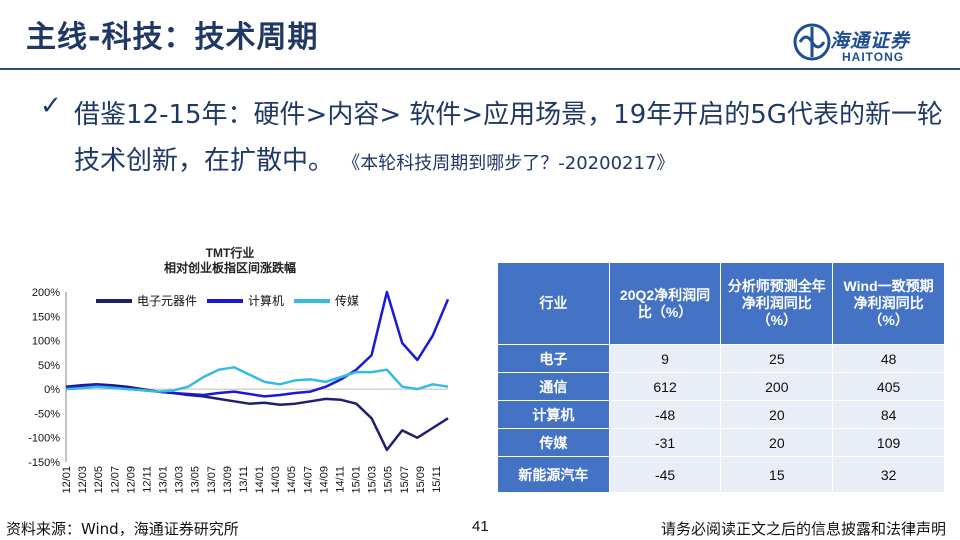 The width and height of the screenshot is (960, 540). I want to click on x-tick-label: 15/11, so click(437, 479).